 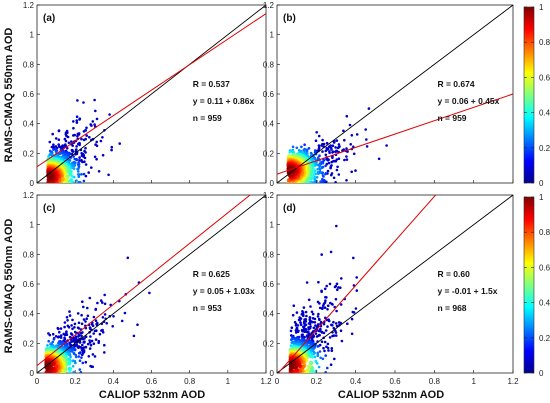 I want to click on stats-text: y = 0.11 + 0.86x, so click(x=224, y=101).